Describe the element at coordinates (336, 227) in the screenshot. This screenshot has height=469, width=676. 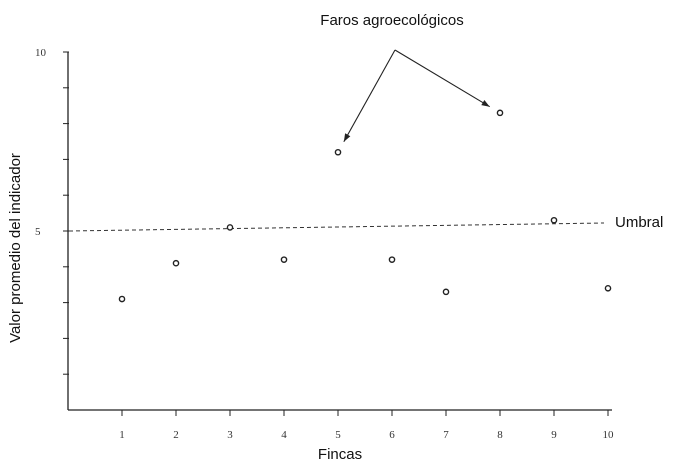
I see `threshold-line` at that location.